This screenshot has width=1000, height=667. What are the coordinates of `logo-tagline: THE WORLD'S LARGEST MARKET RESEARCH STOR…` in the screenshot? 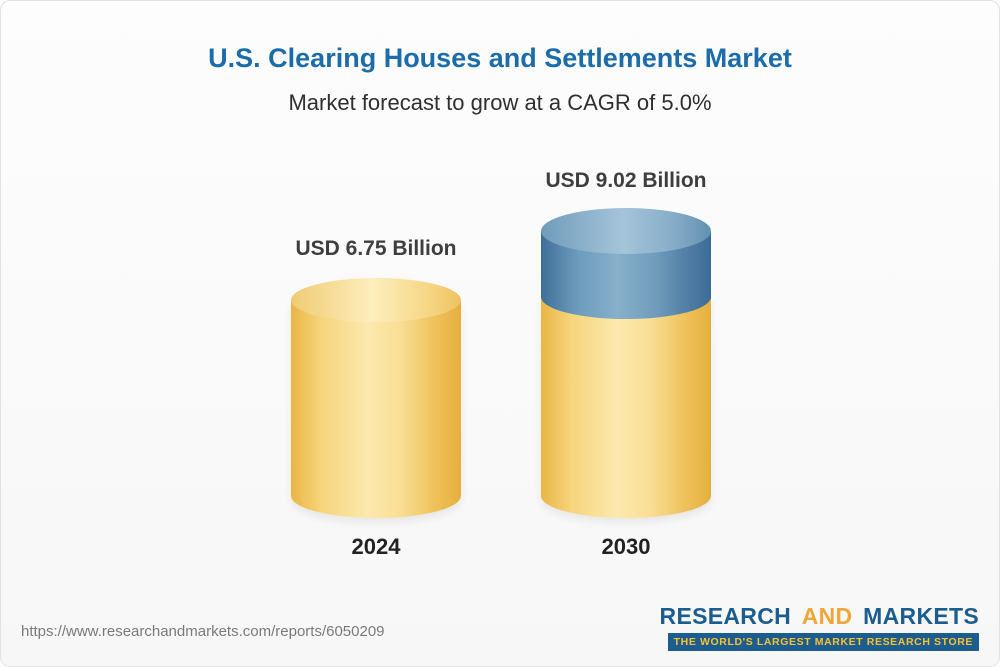 It's located at (823, 642).